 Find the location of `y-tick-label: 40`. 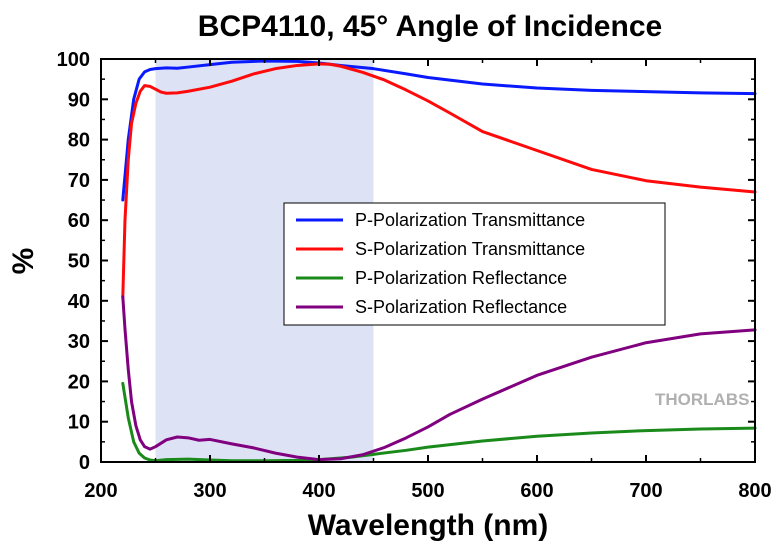

y-tick-label: 40 is located at coordinates (79, 302).